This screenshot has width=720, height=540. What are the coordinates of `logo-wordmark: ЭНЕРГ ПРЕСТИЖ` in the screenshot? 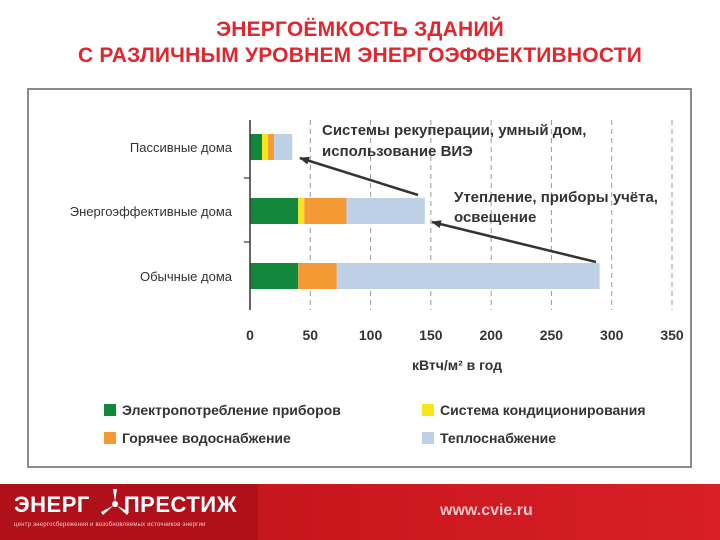 It's located at (125, 505).